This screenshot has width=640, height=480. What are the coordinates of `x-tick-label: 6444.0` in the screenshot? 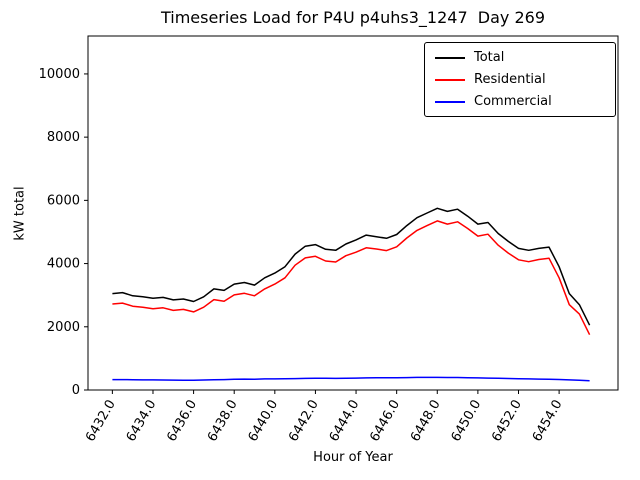 It's located at (345, 421).